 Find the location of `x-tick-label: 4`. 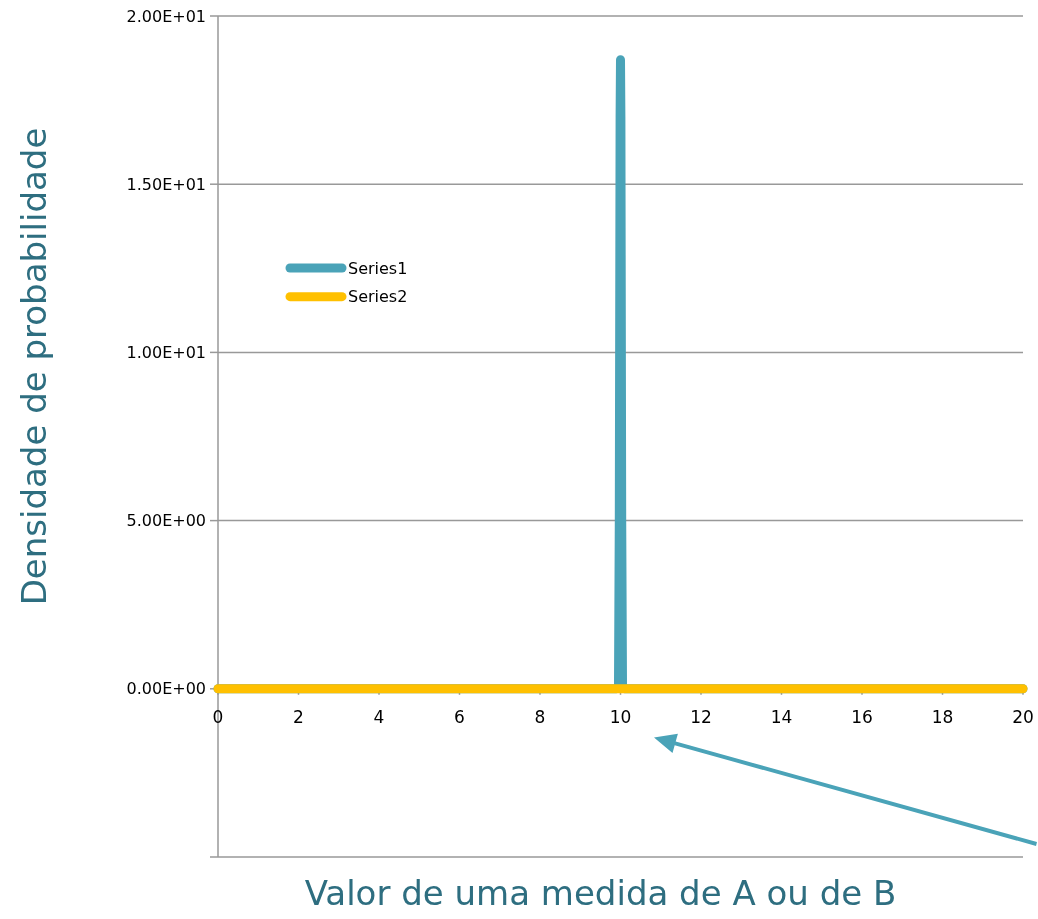

x-tick-label: 4 is located at coordinates (379, 716).